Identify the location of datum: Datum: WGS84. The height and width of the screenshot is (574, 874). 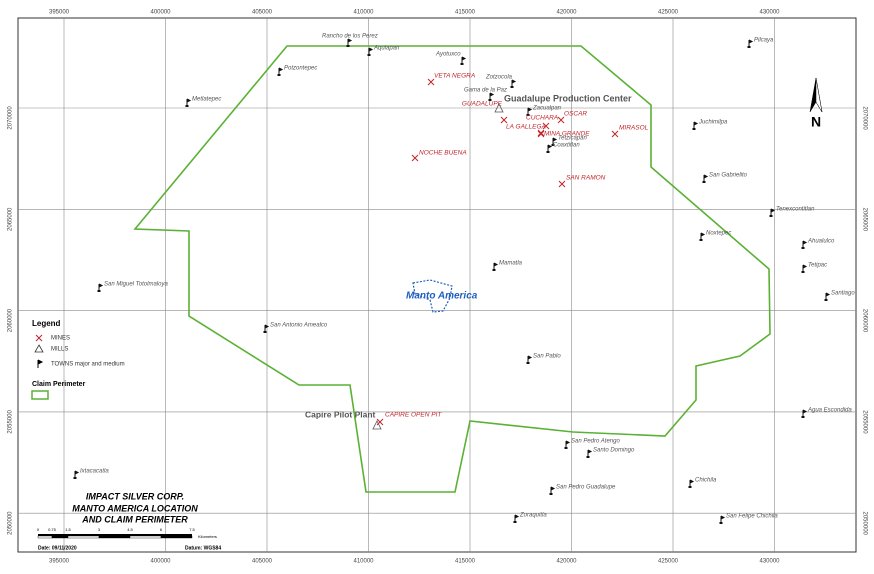
(203, 548).